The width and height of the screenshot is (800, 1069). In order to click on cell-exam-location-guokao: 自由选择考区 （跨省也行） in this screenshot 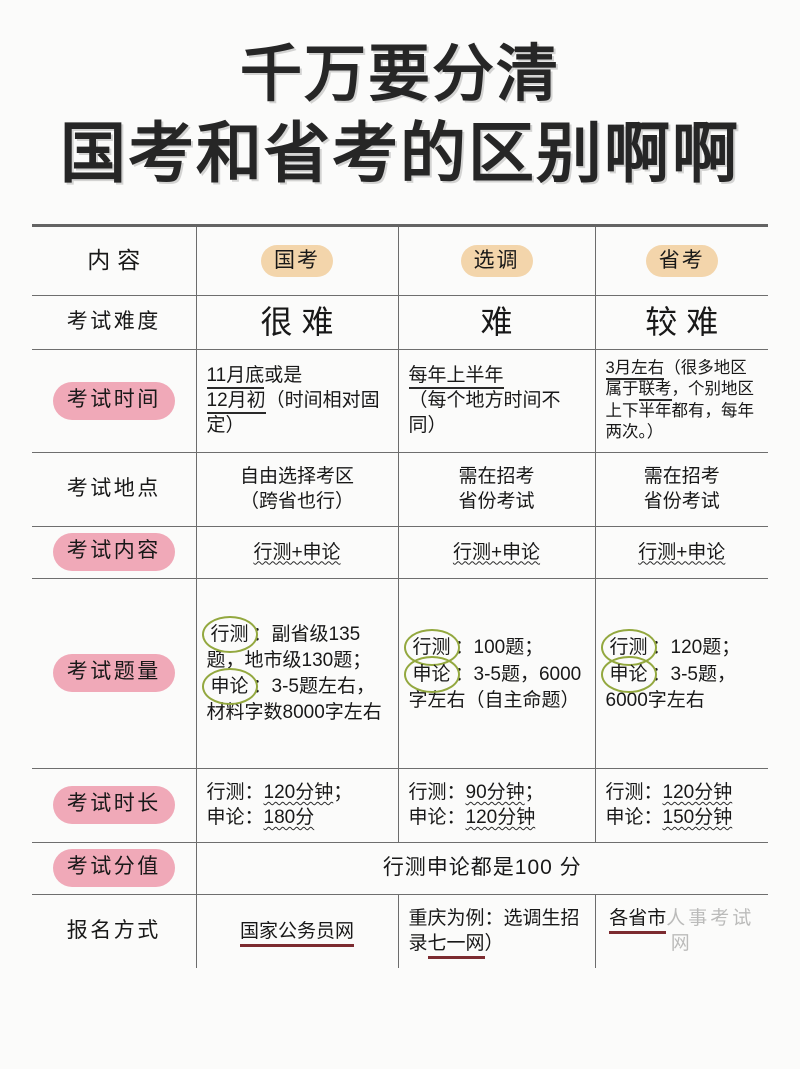, I will do `click(296, 489)`.